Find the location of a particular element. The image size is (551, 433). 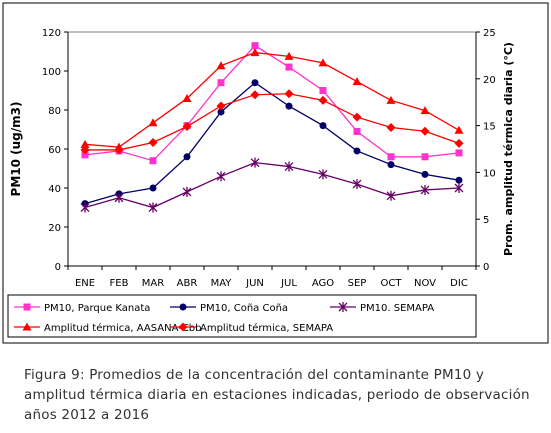

legend-label-pm10-semapa: PM10. SEMAPA is located at coordinates (397, 308).